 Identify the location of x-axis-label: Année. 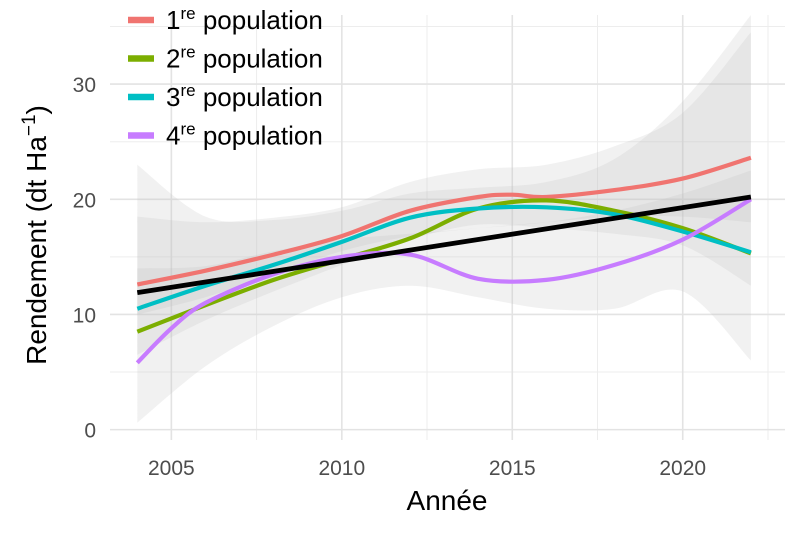
(447, 500).